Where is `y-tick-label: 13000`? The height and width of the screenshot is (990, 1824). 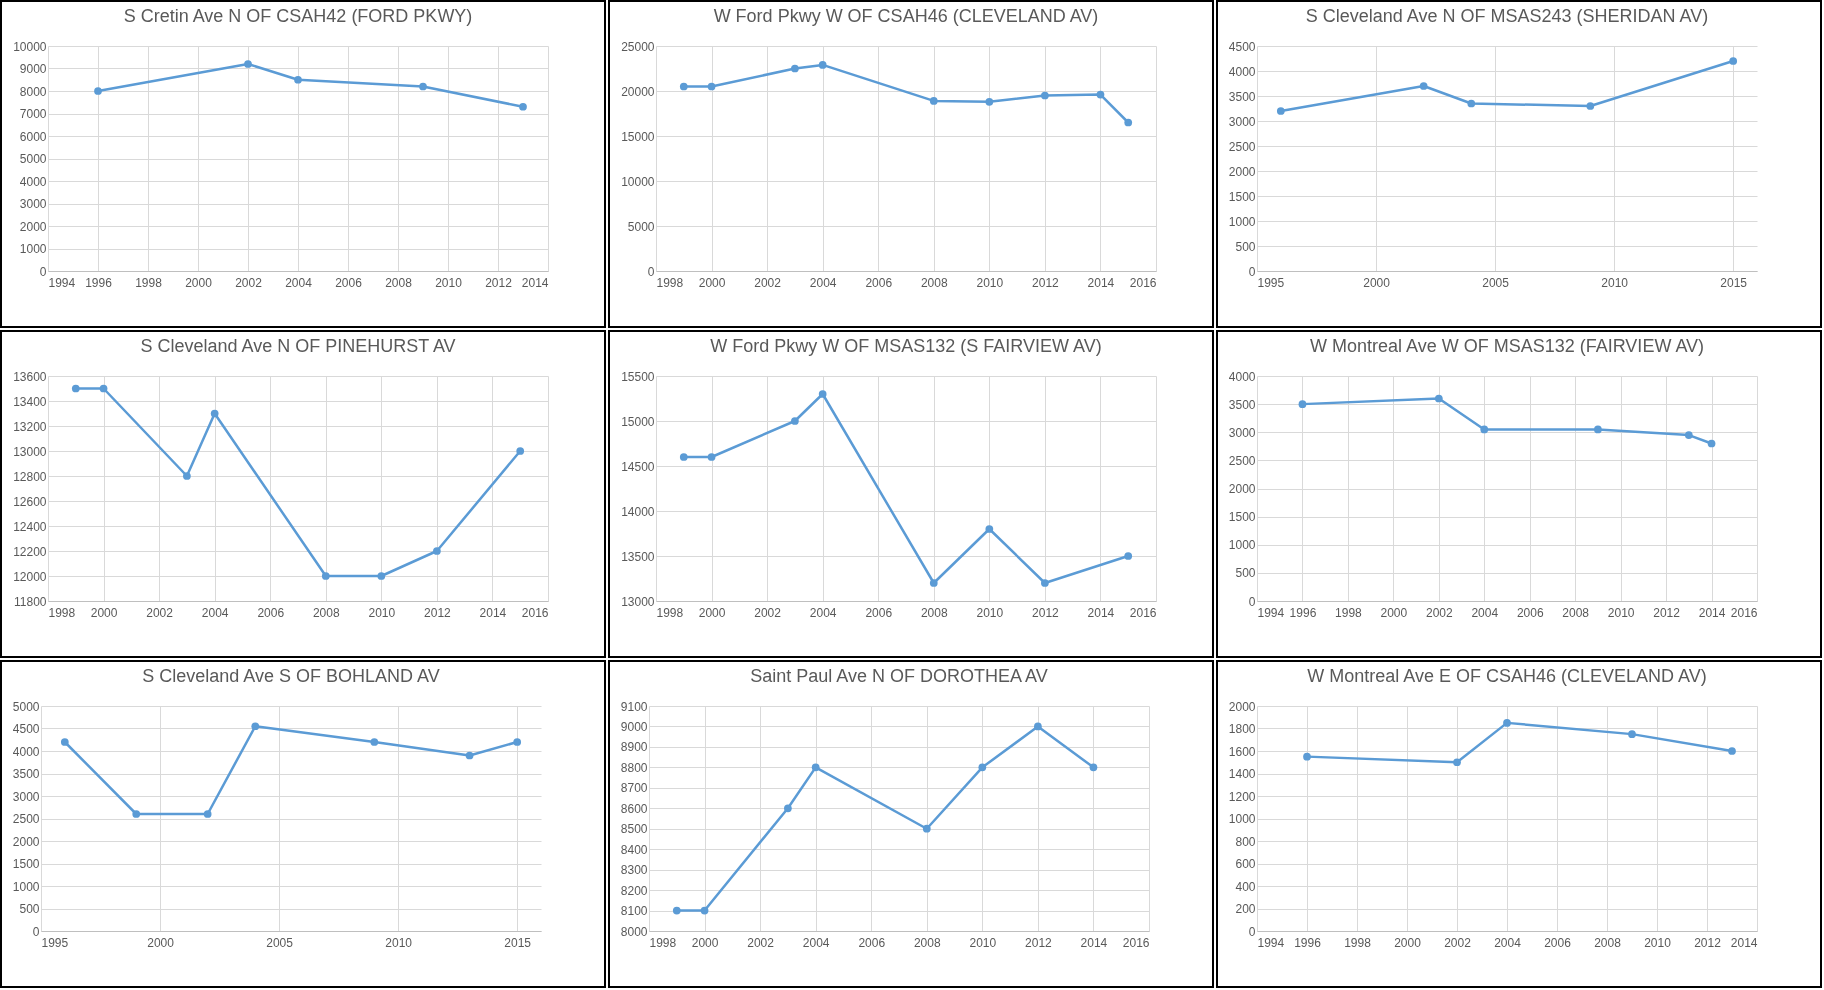
y-tick-label: 13000 is located at coordinates (638, 601).